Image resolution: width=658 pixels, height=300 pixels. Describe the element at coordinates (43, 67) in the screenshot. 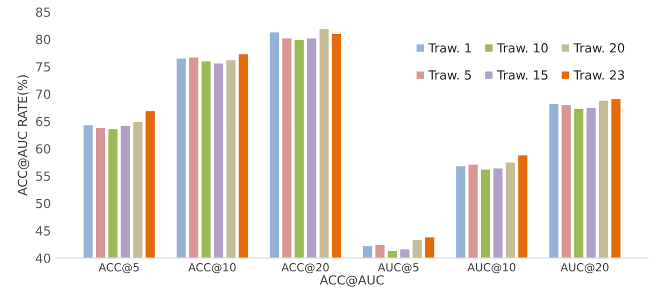

I see `y-tick-label: 75` at that location.